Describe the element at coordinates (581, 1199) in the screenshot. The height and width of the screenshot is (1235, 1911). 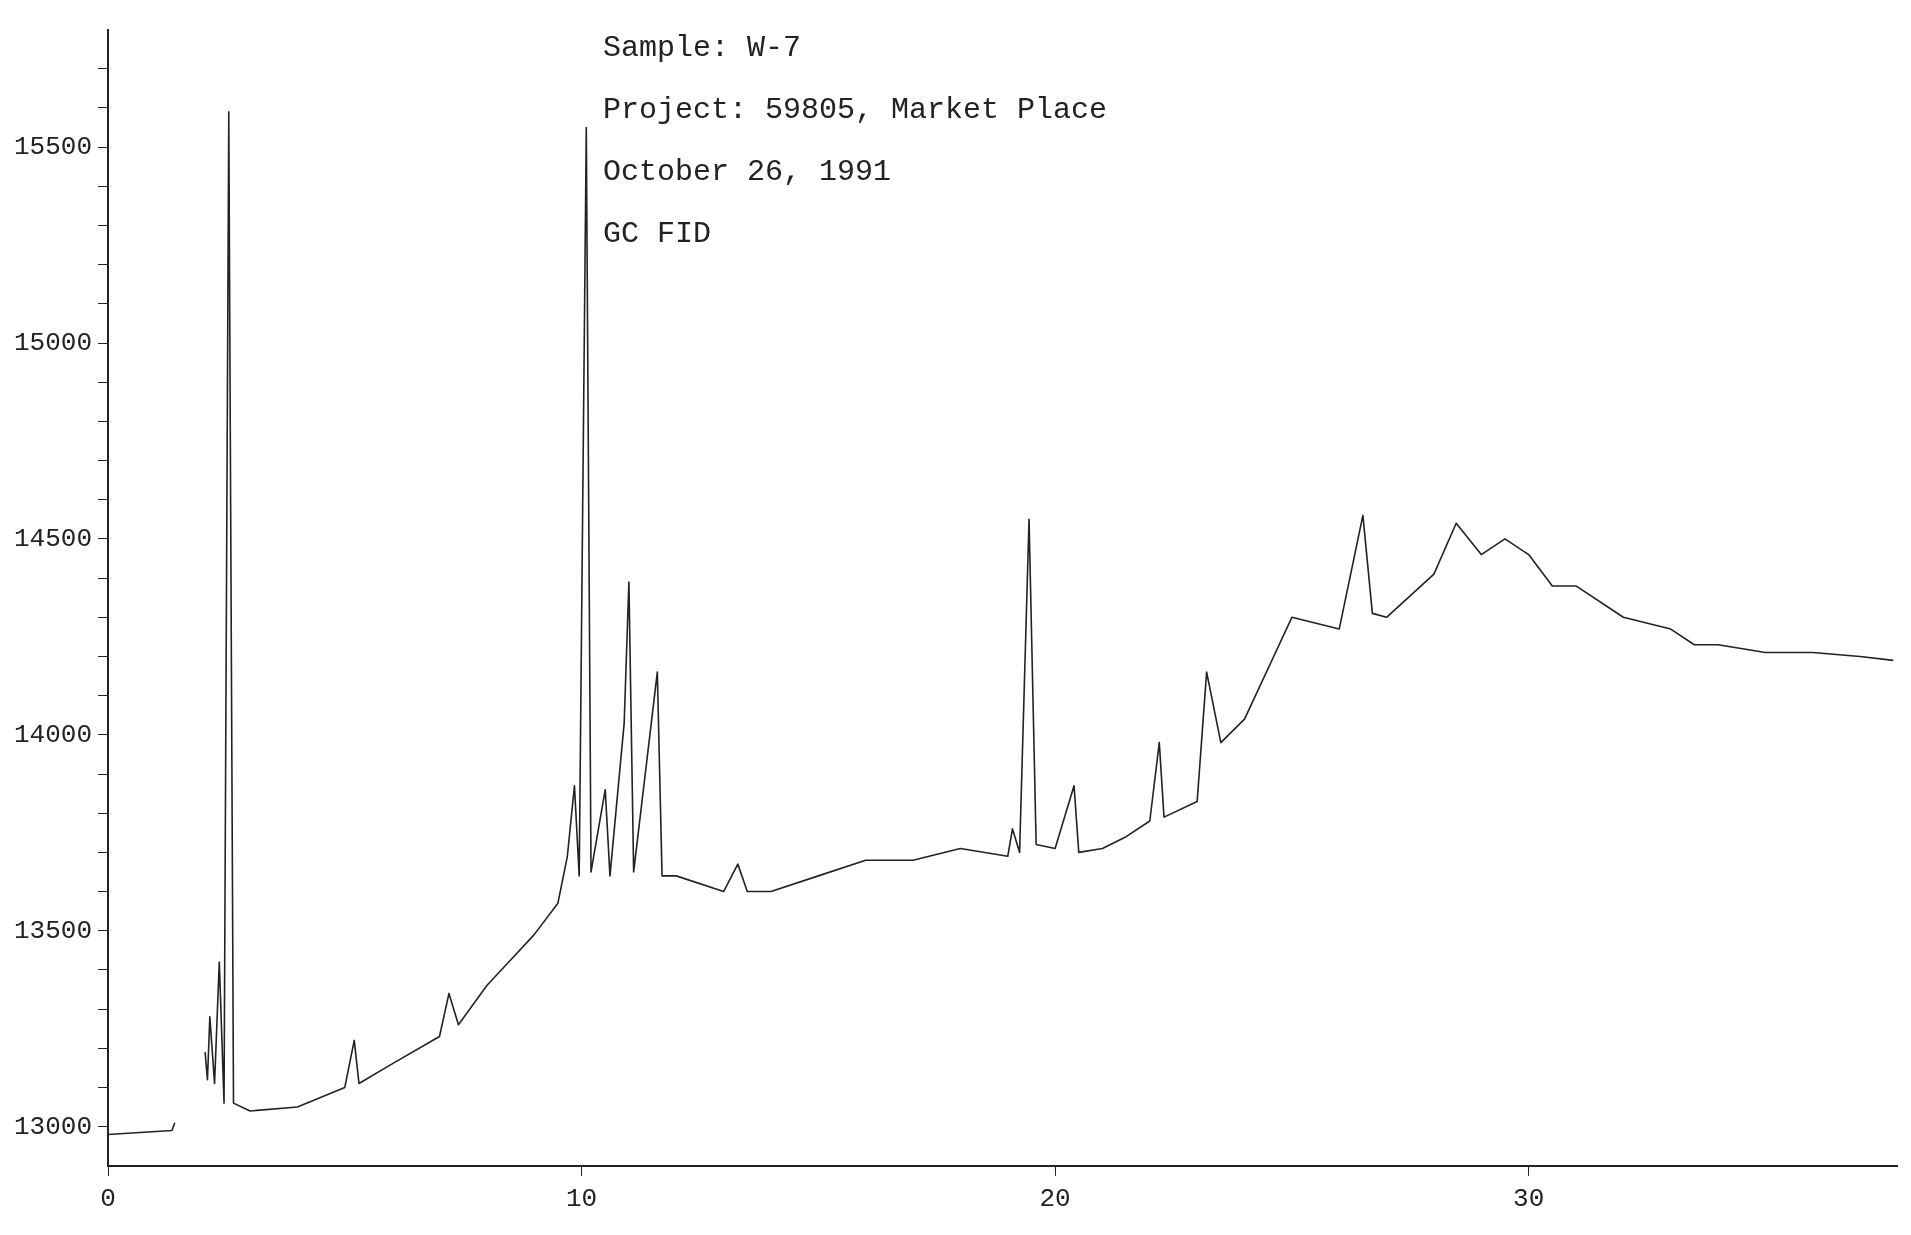
I see `x-tick-label: 10` at that location.